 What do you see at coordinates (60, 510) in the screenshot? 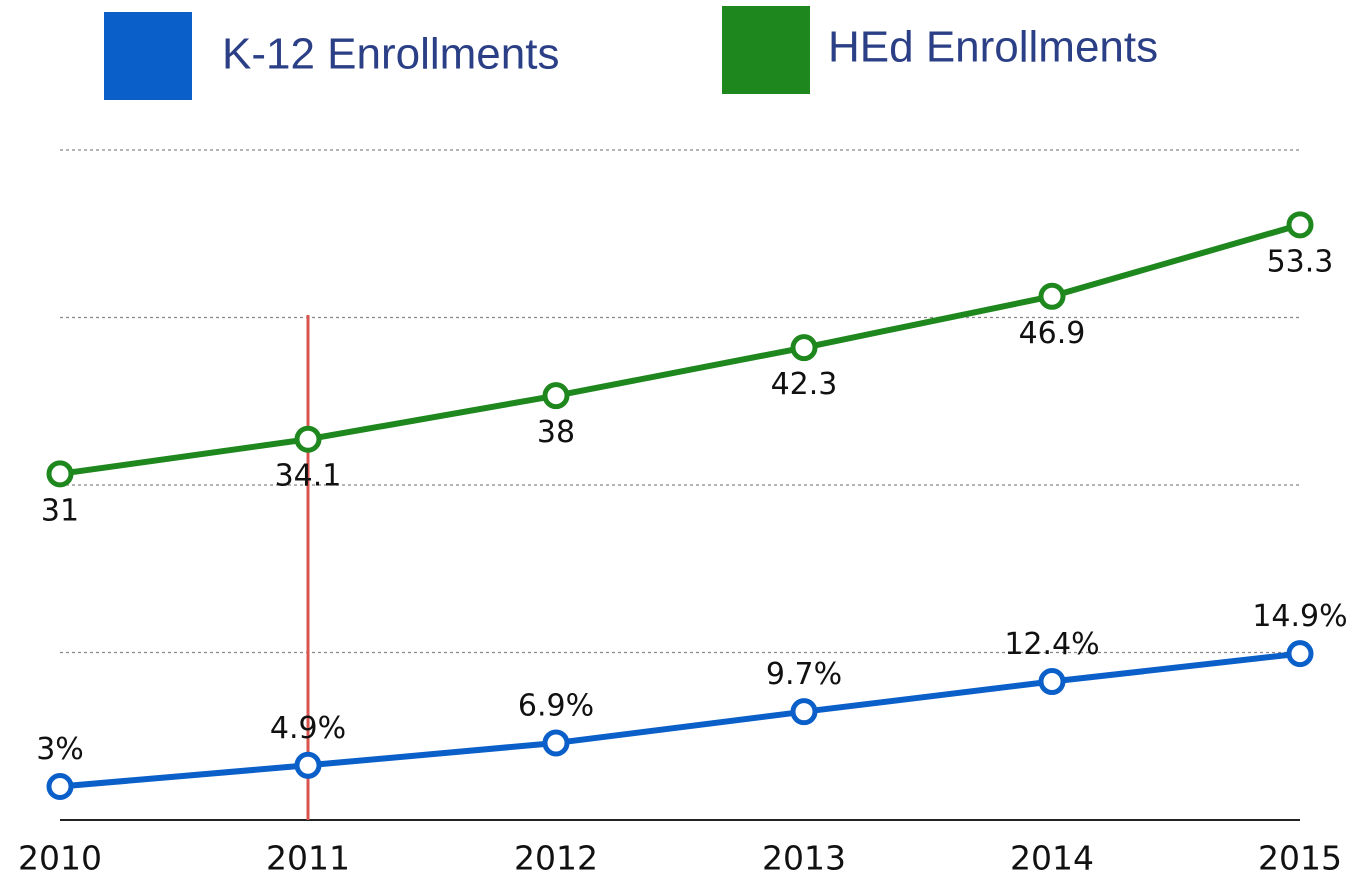
I see `data-label: 31` at bounding box center [60, 510].